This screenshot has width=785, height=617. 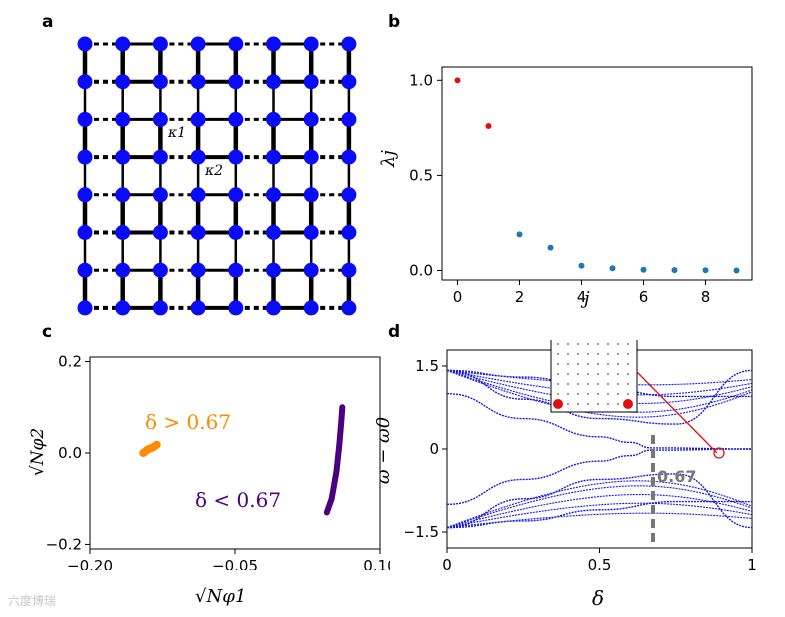 I want to click on panel-b-ylabel: λj, so click(x=388, y=158).